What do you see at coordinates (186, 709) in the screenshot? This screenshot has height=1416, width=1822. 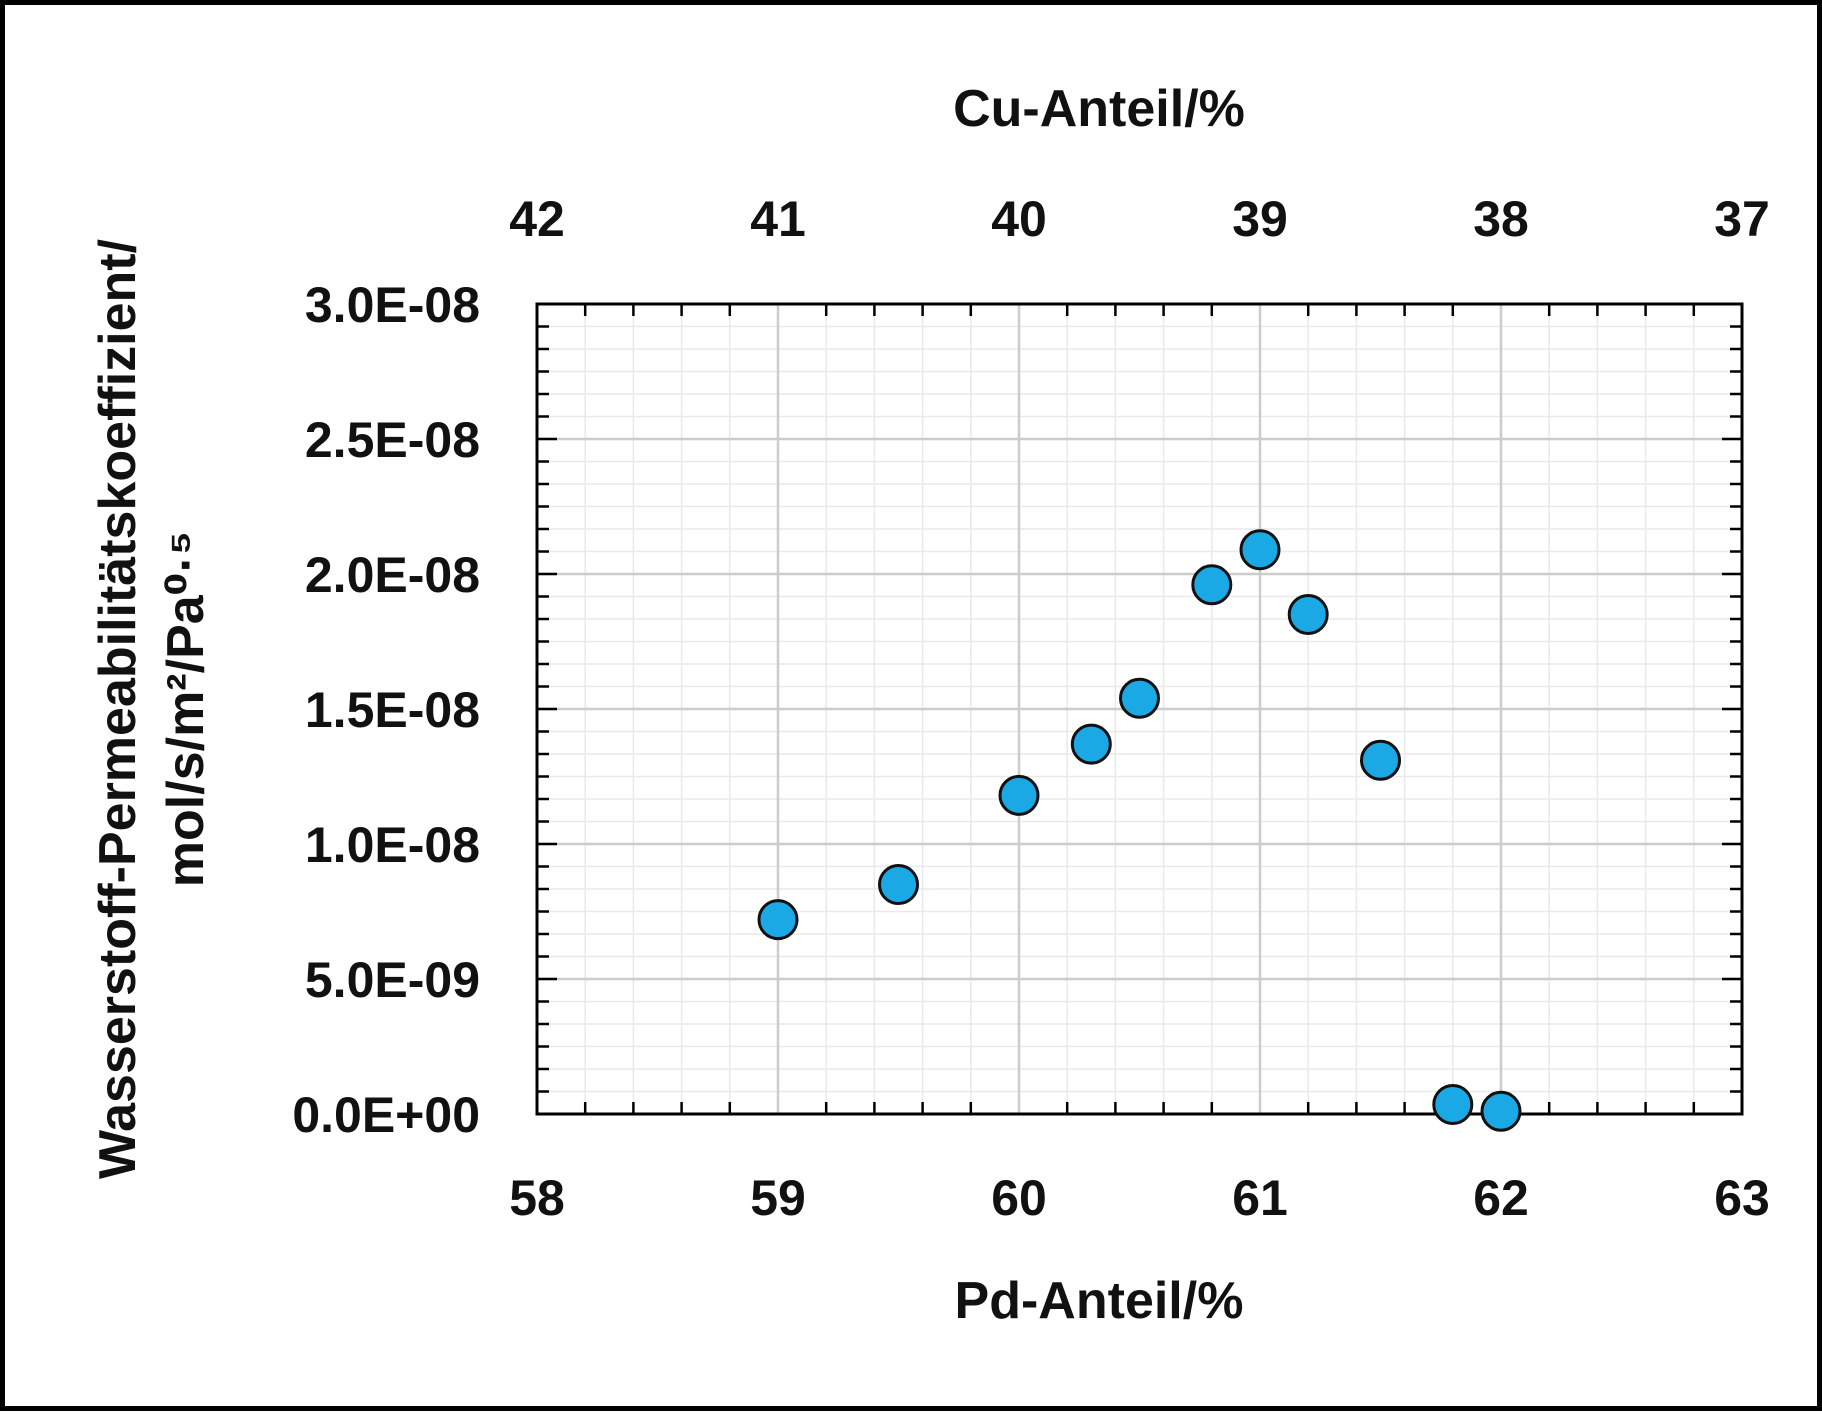 I see `y-axis-title-line-2: mol/s/m²/Pa⁰·⁵` at bounding box center [186, 709].